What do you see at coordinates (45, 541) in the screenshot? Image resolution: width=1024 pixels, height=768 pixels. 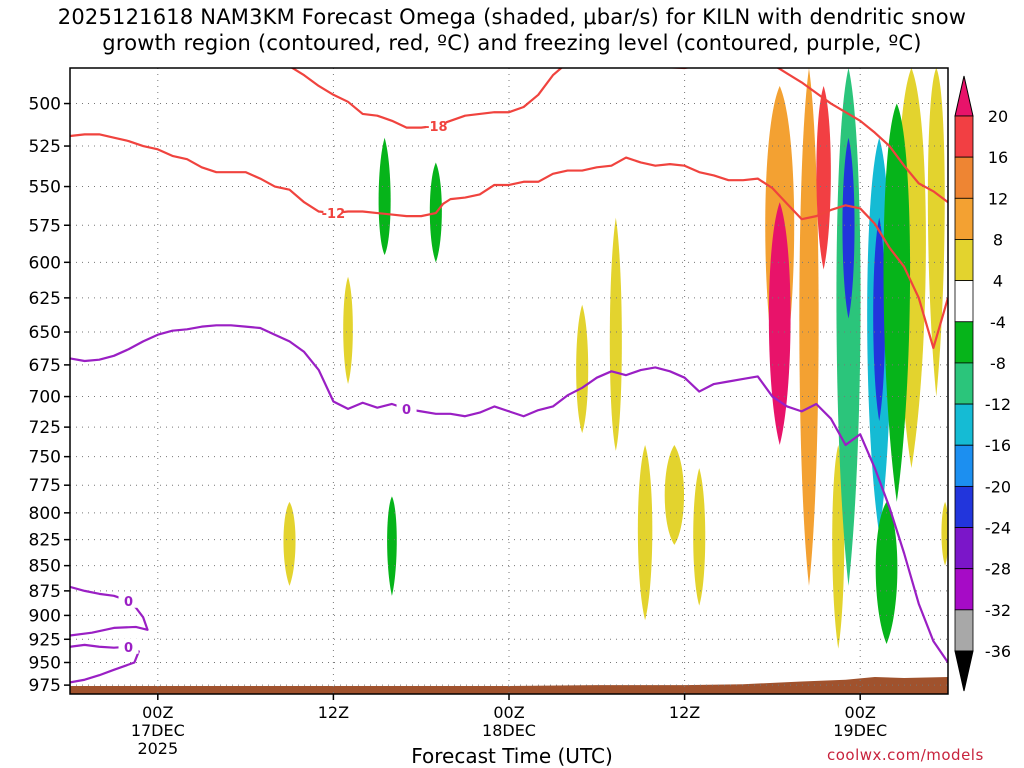 I see `y-tick-label-825: 825` at bounding box center [45, 541].